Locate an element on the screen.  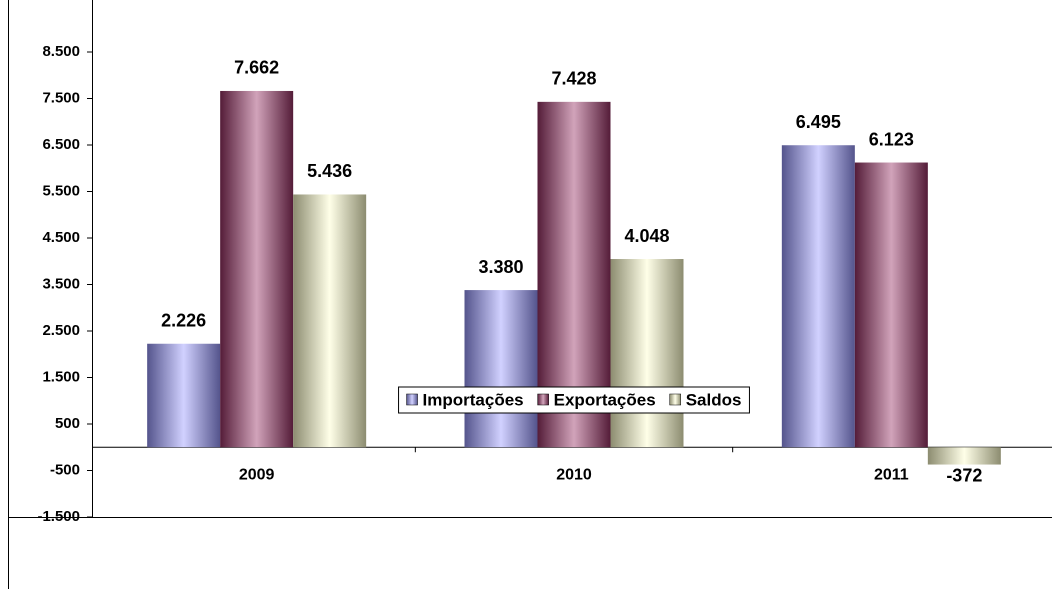
legend: Importações Exportações Saldos is located at coordinates (574, 400).